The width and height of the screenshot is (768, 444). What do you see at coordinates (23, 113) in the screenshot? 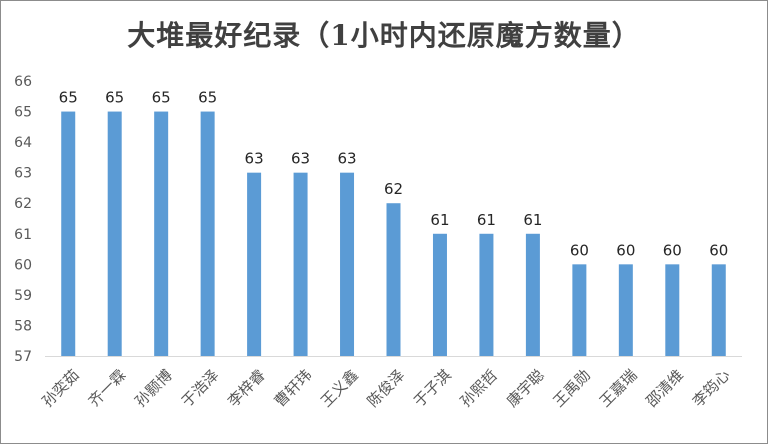
I see `y-tick-label: 65` at bounding box center [23, 113].